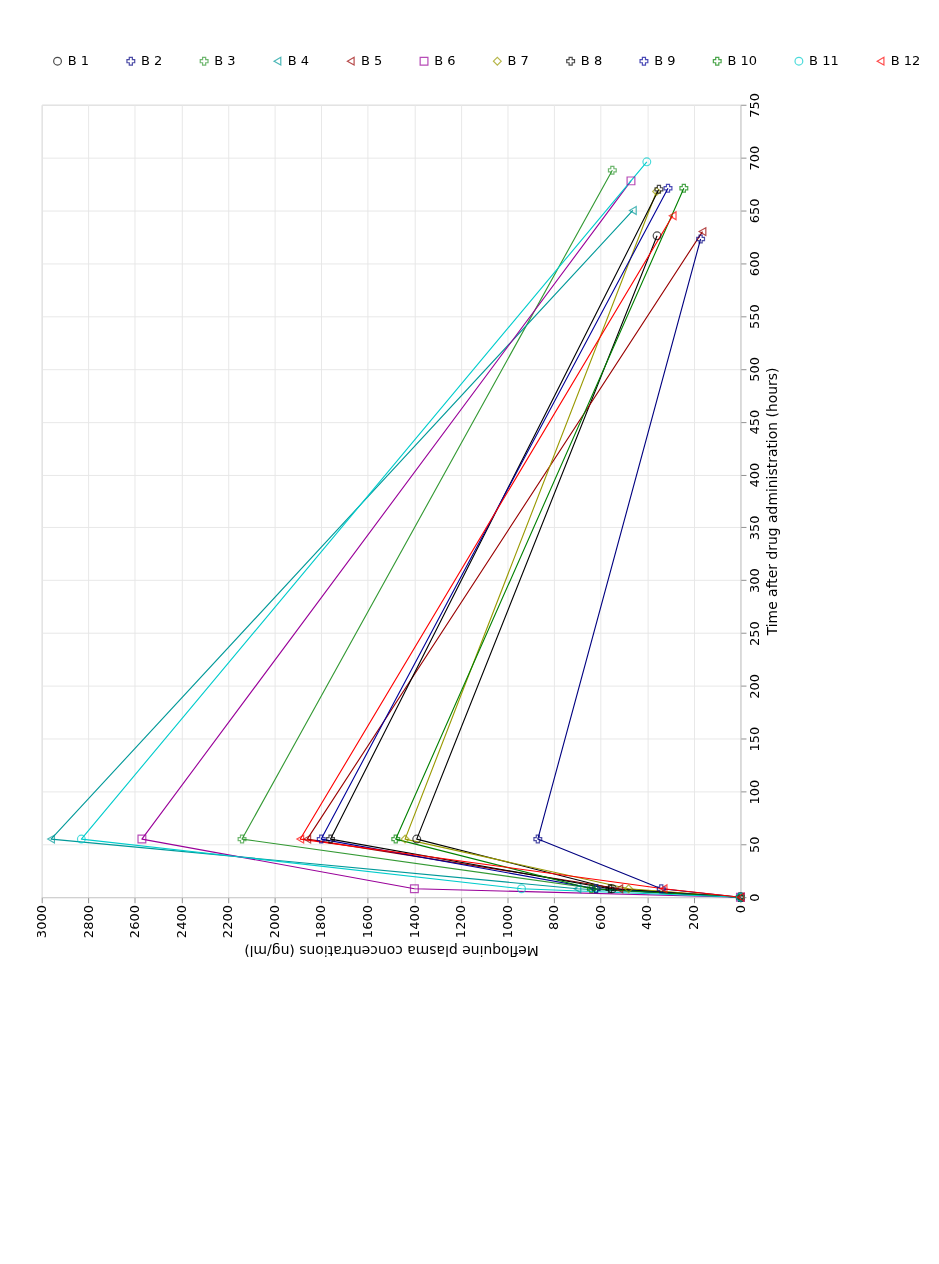 The image size is (939, 1264). Describe the element at coordinates (135, 922) in the screenshot. I see `x-tick-label: 2600` at that location.